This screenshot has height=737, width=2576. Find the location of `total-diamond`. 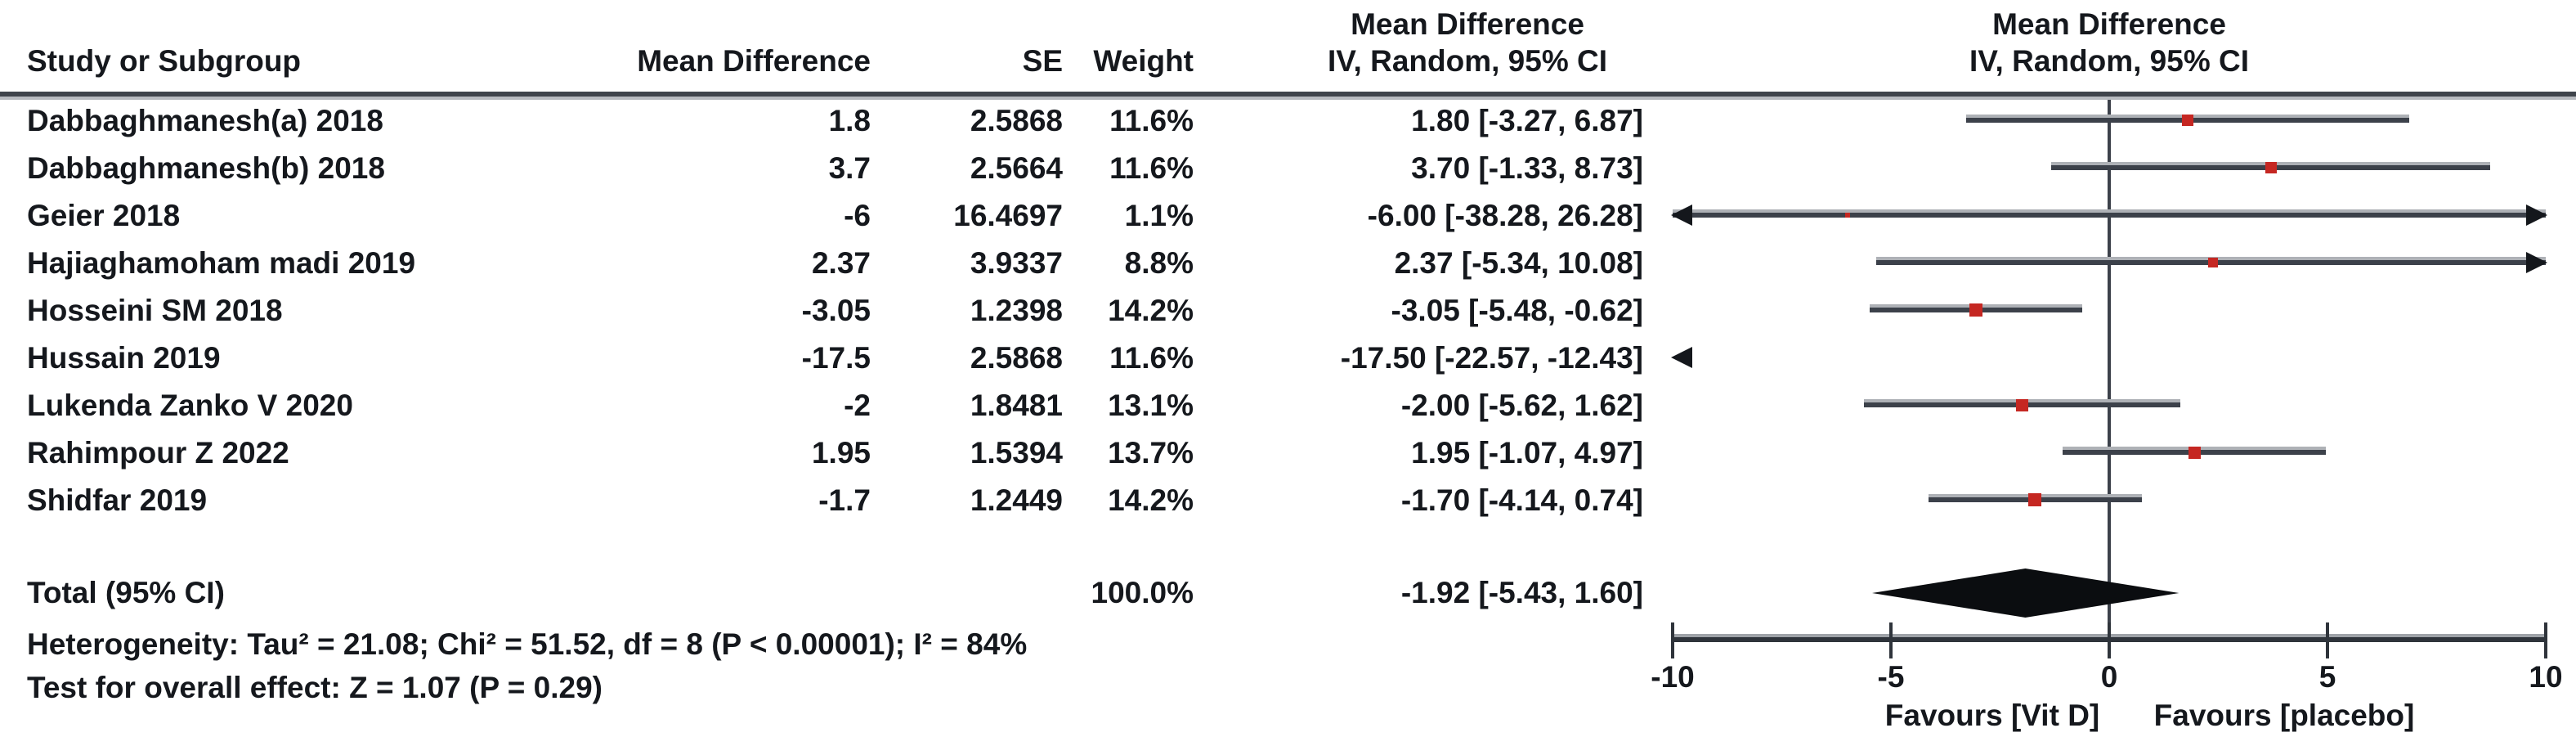

total-diamond is located at coordinates (2026, 593).